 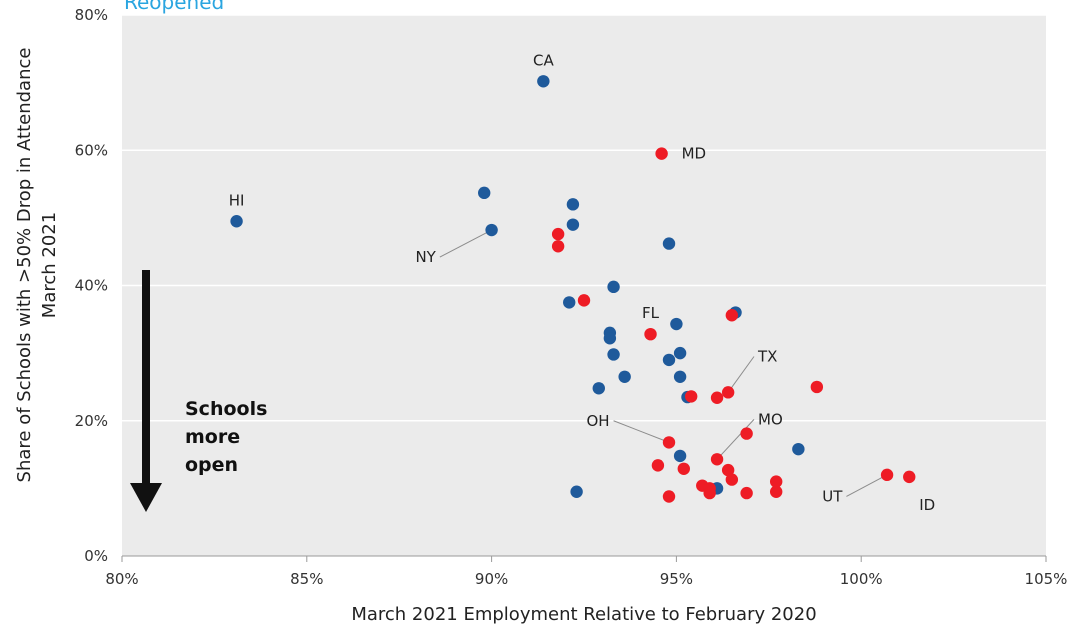 I want to click on x-axis-ticks: 80% 85% 90% 95% 100% 105%, so click(x=586, y=572).